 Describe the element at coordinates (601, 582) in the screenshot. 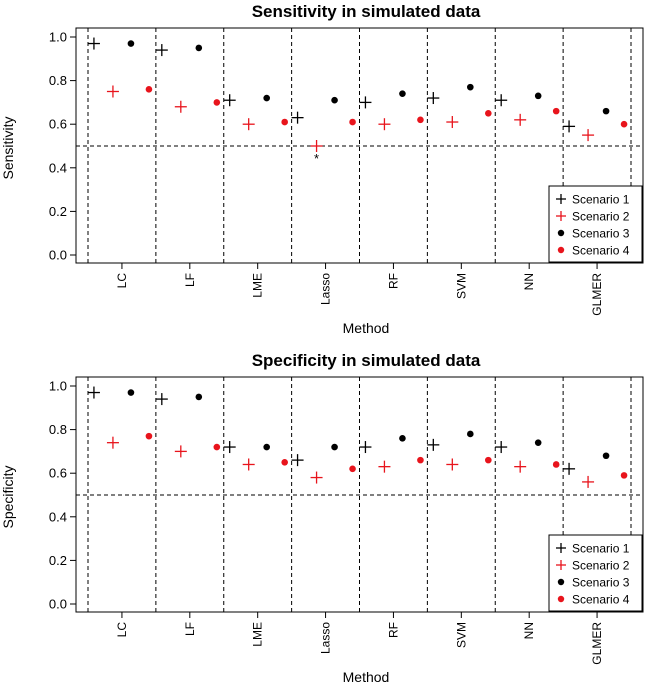

I see `specificity-legend-label-s3: Scenario 3` at that location.